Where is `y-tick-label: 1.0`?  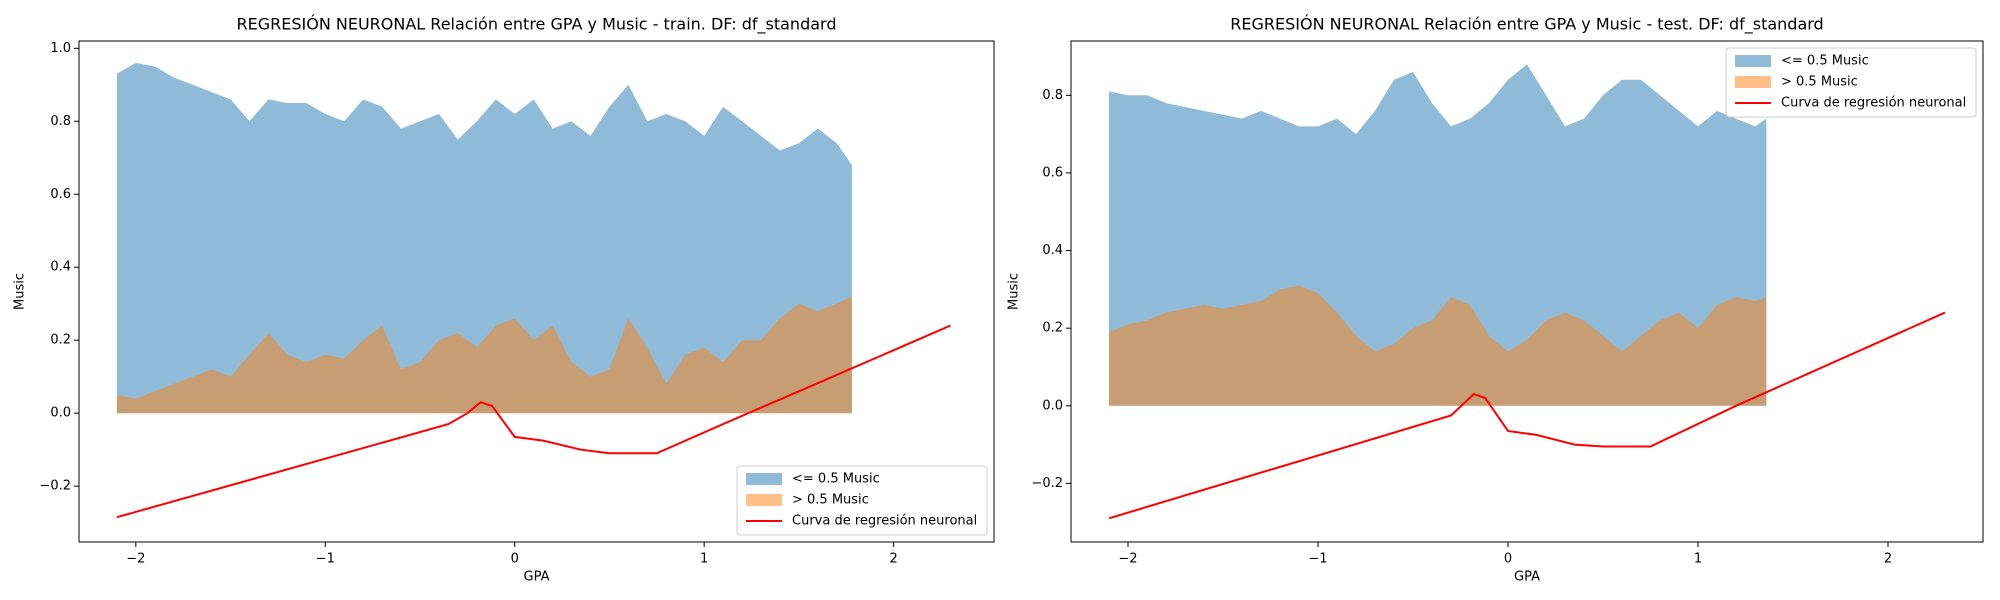 y-tick-label: 1.0 is located at coordinates (60, 48).